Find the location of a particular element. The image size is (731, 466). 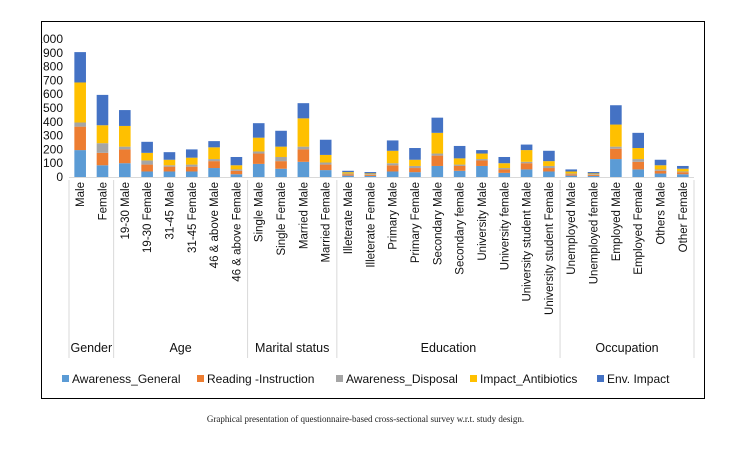

bar-single-male-awareness-disposal is located at coordinates (258, 152).